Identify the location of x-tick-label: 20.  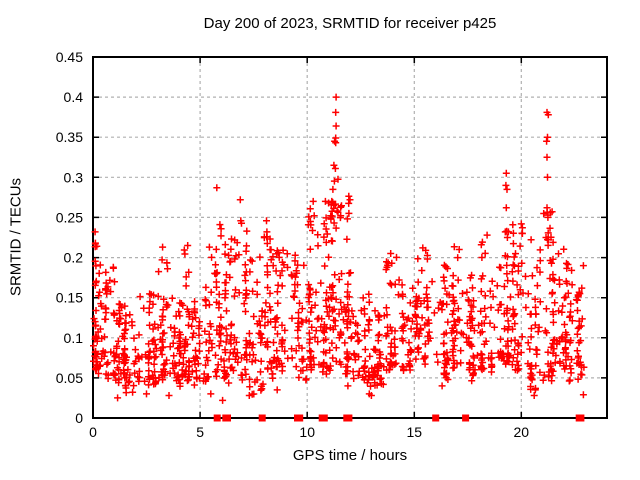
(522, 432).